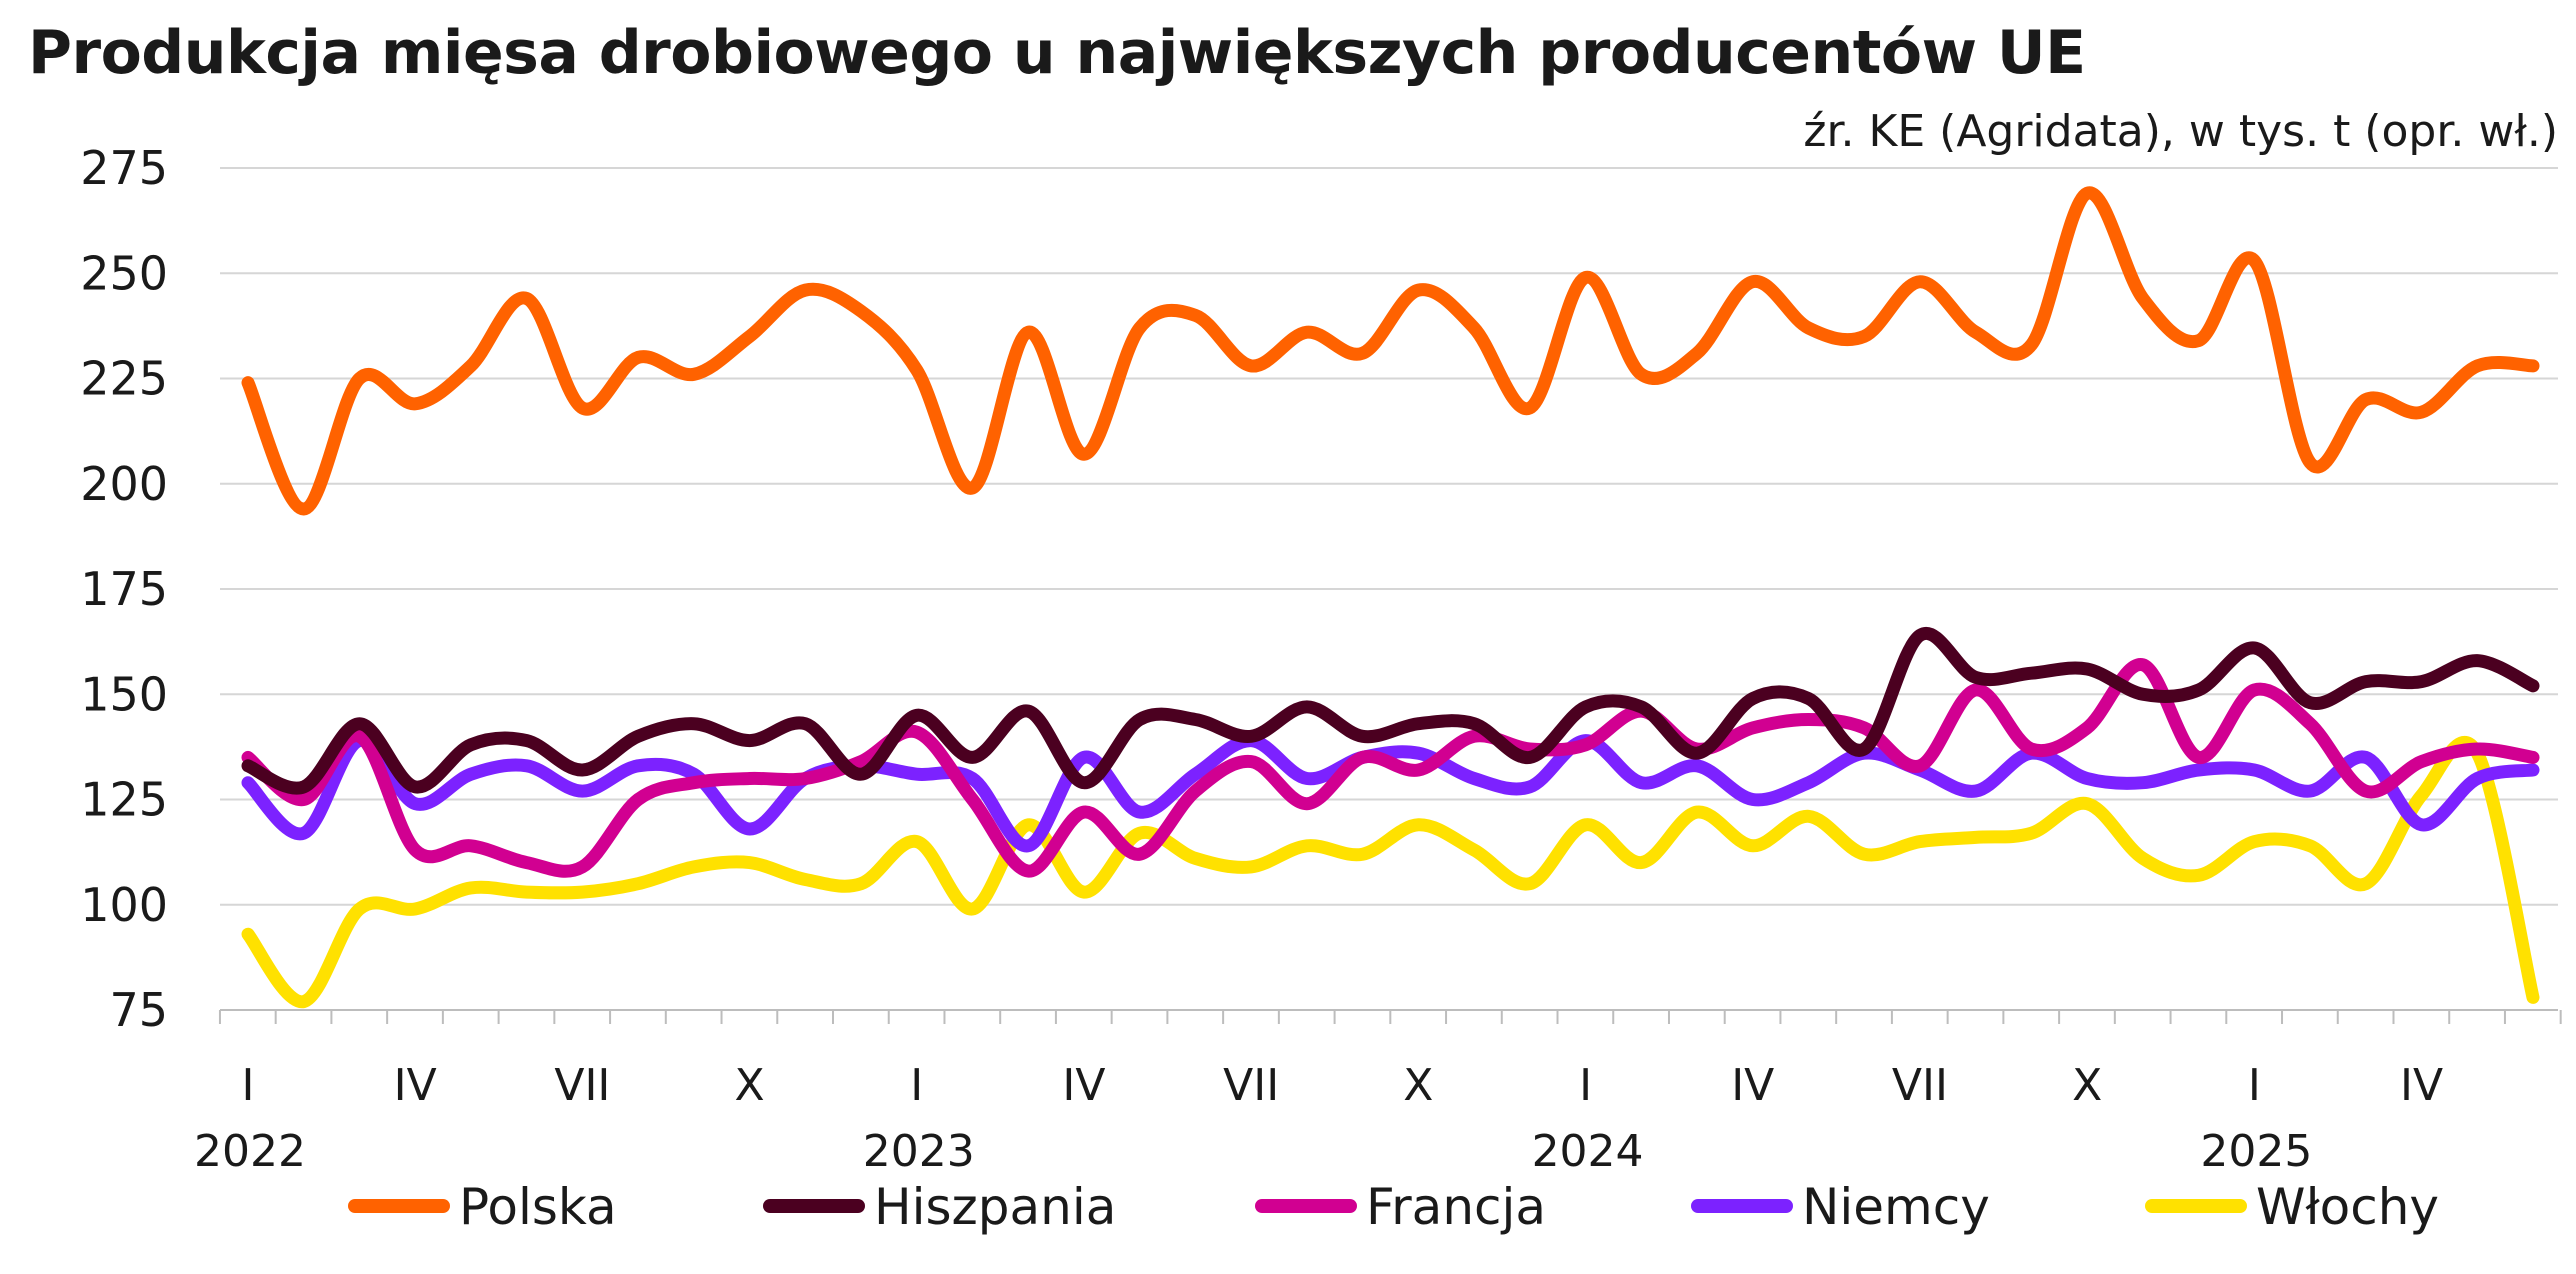 The image size is (2576, 1274). I want to click on y-tick-label: 200, so click(124, 484).